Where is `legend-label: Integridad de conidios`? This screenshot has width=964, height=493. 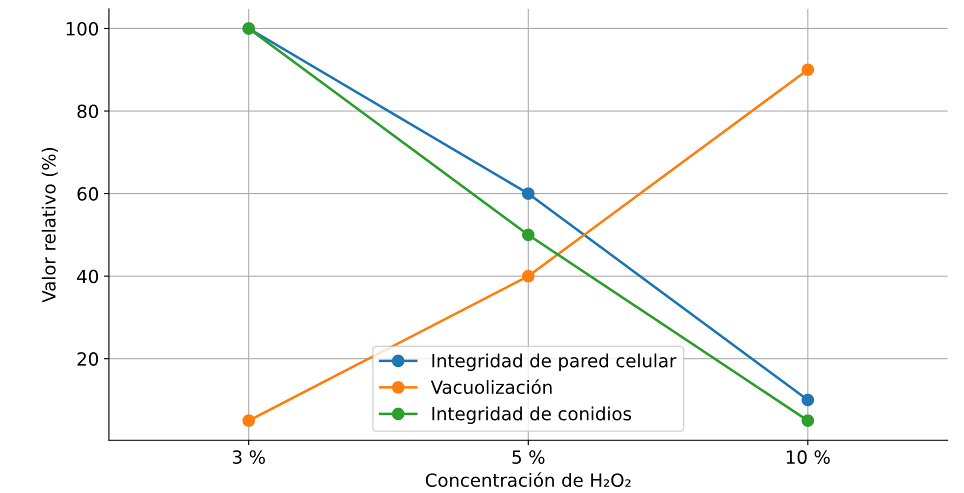 legend-label: Integridad de conidios is located at coordinates (532, 415).